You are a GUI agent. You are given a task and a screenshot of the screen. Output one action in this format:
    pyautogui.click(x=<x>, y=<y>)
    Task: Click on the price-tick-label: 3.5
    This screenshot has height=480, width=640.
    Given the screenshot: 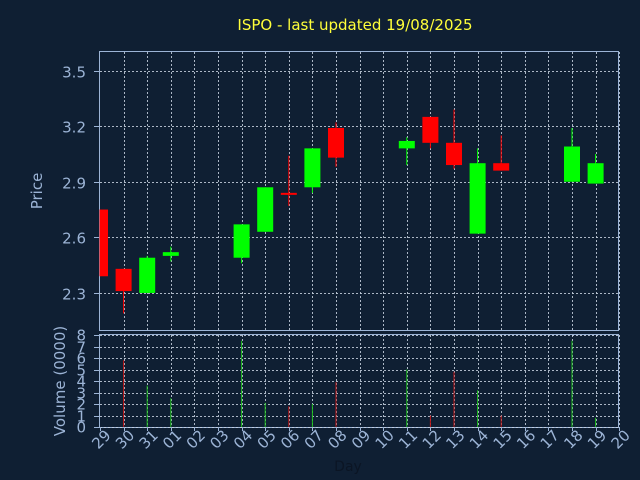 What is the action you would take?
    pyautogui.click(x=74, y=73)
    